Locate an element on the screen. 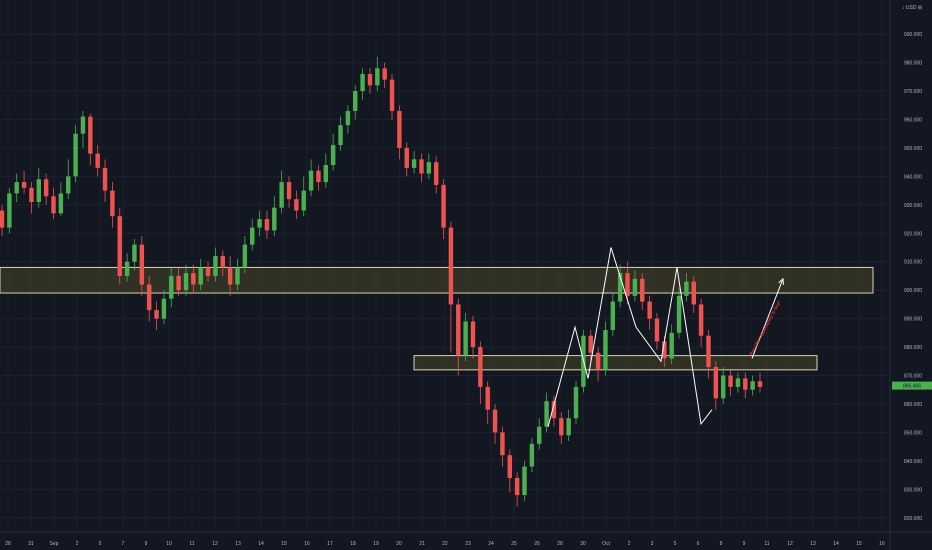  y-tick-label: 860.000 is located at coordinates (913, 405).